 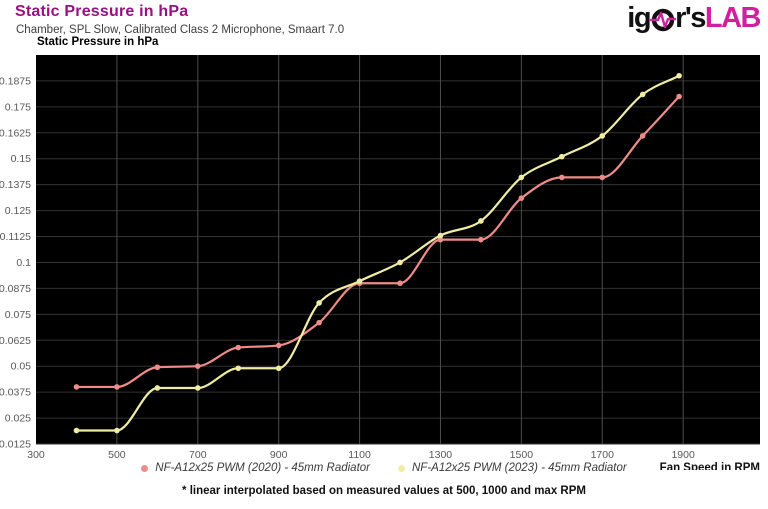 What do you see at coordinates (15, 393) in the screenshot?
I see `svg-text: 0.0375` at bounding box center [15, 393].